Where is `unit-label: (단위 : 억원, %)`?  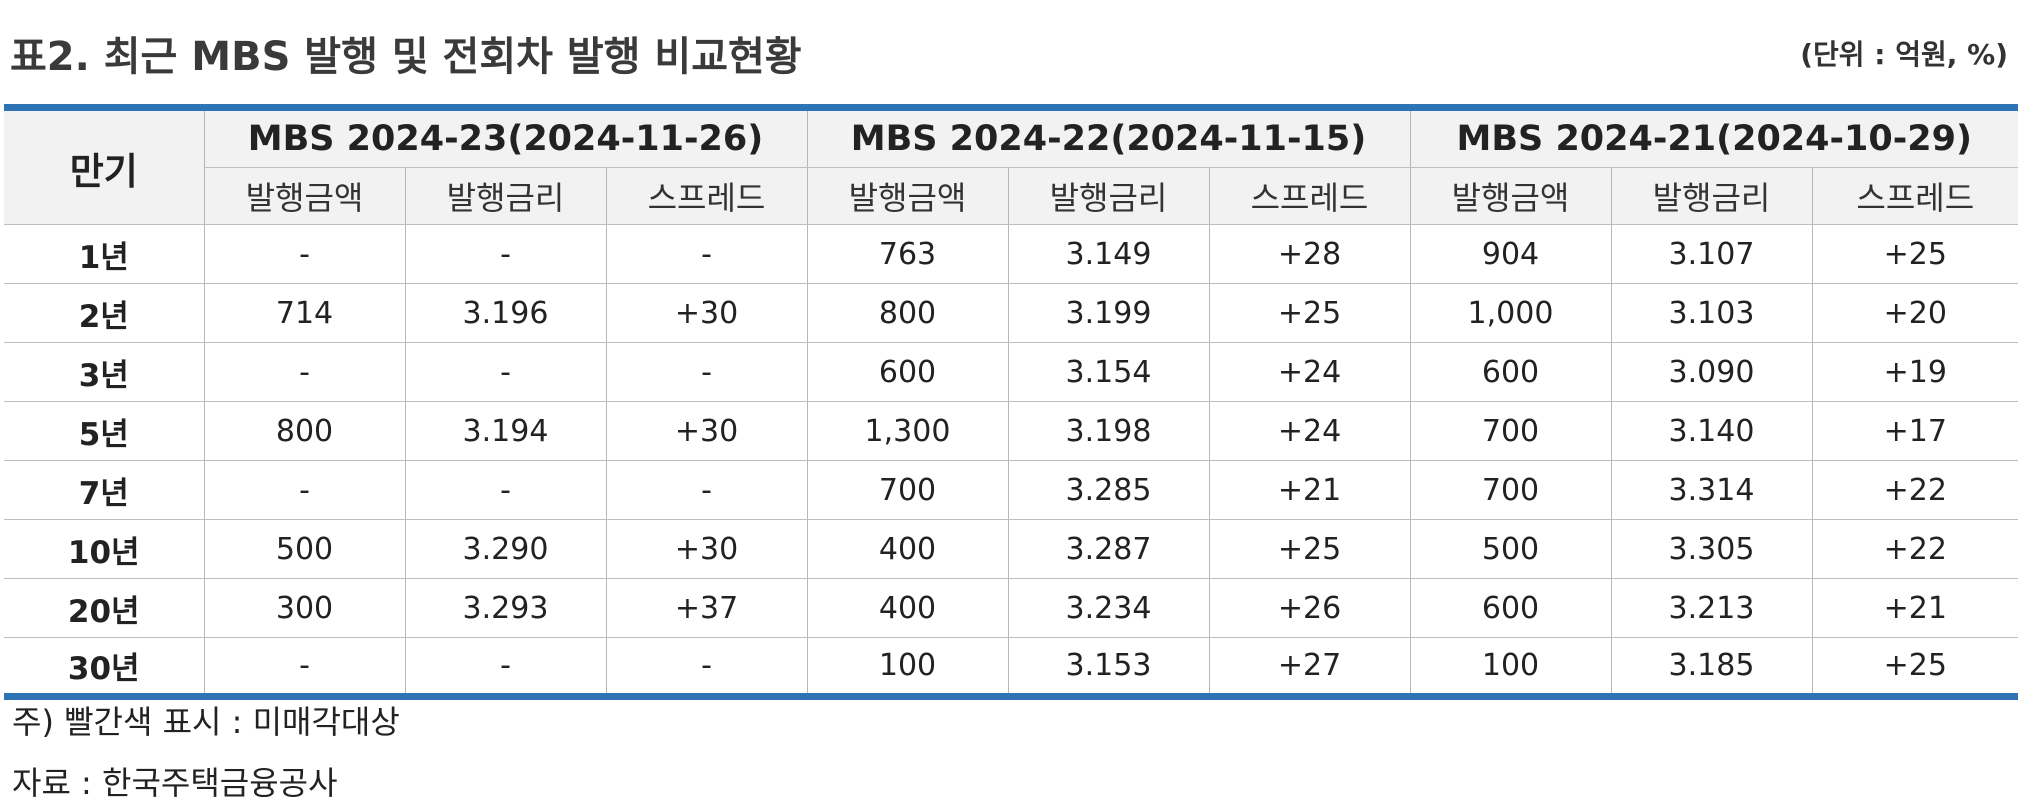 unit-label: (단위 : 억원, %) is located at coordinates (1904, 54).